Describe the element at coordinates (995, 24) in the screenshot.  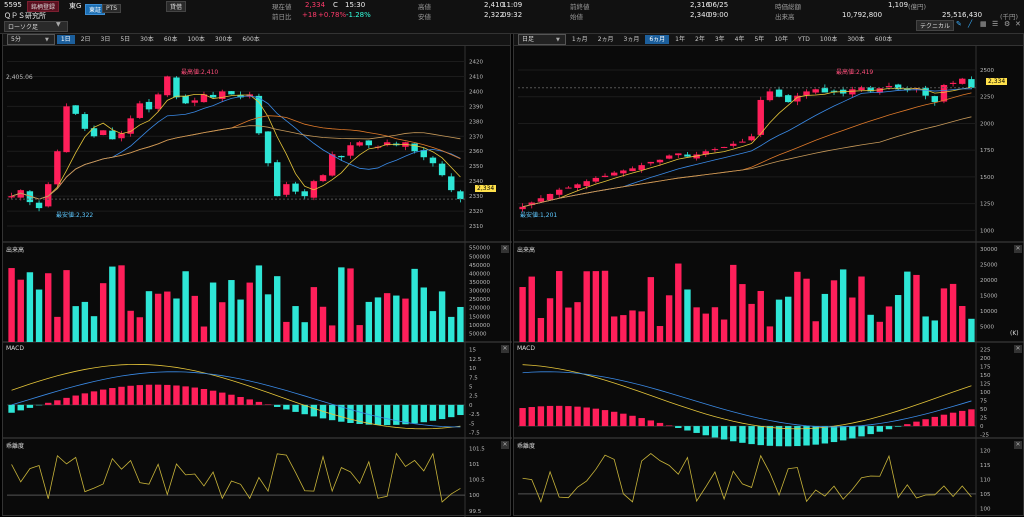
I see `list-icon: ☰` at that location.